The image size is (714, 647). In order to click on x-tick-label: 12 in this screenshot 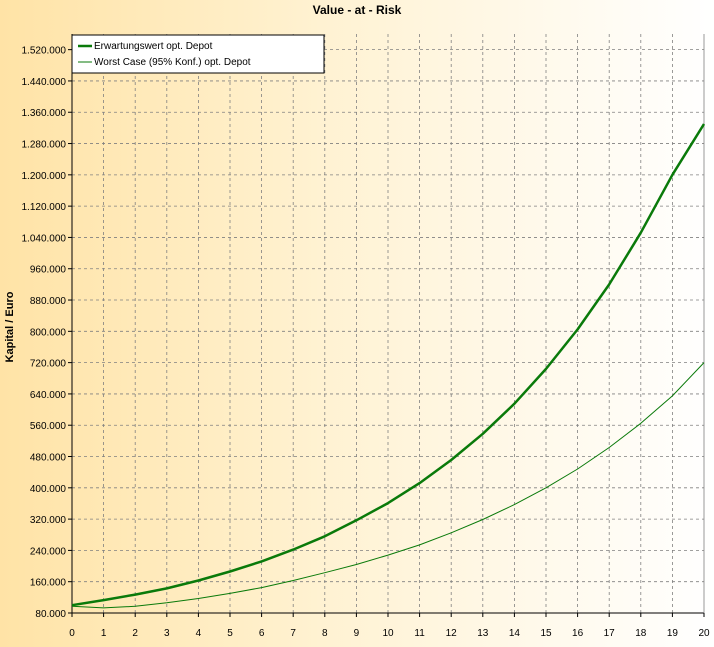, I will do `click(452, 633)`.